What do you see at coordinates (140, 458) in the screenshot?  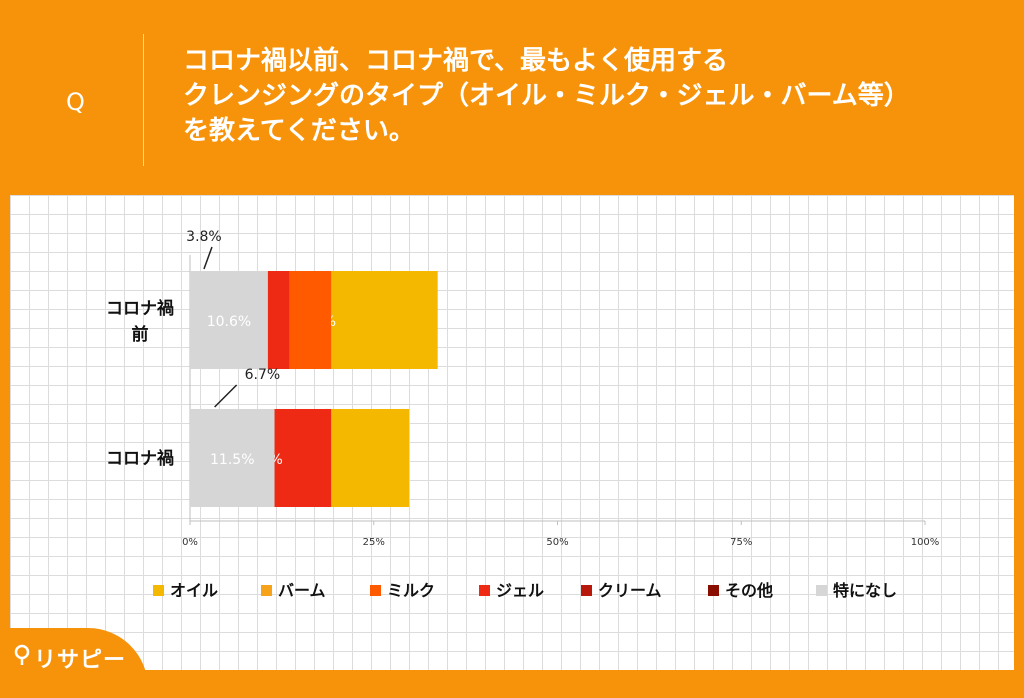 I see `category-label-1-line1: コロナ禍` at bounding box center [140, 458].